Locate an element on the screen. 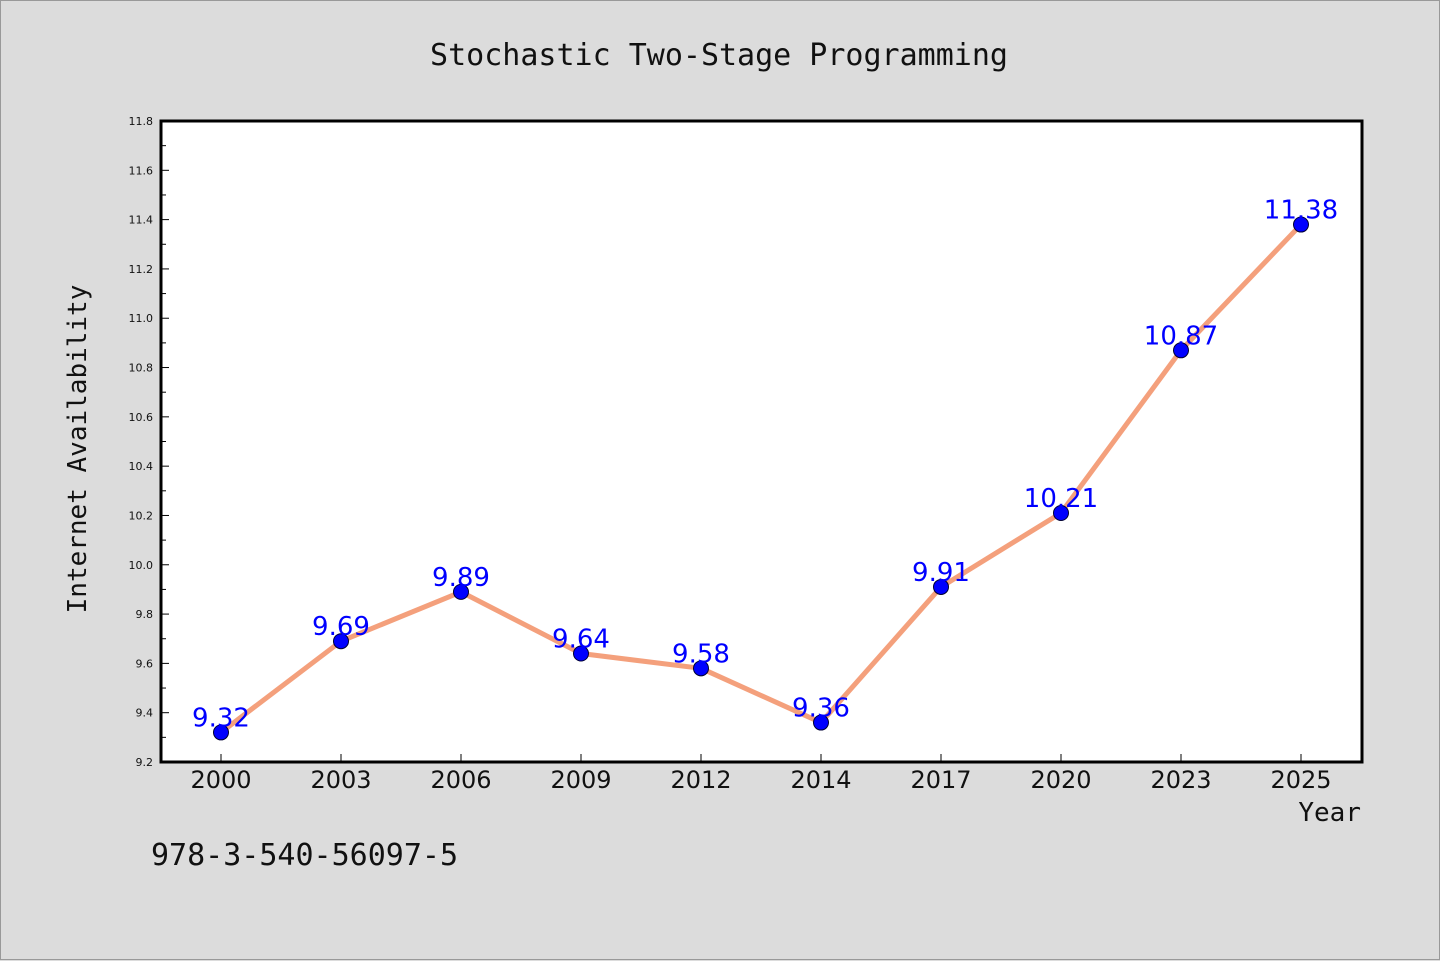 This screenshot has width=1440, height=961. x-tick-label: 2020 is located at coordinates (1060, 780).